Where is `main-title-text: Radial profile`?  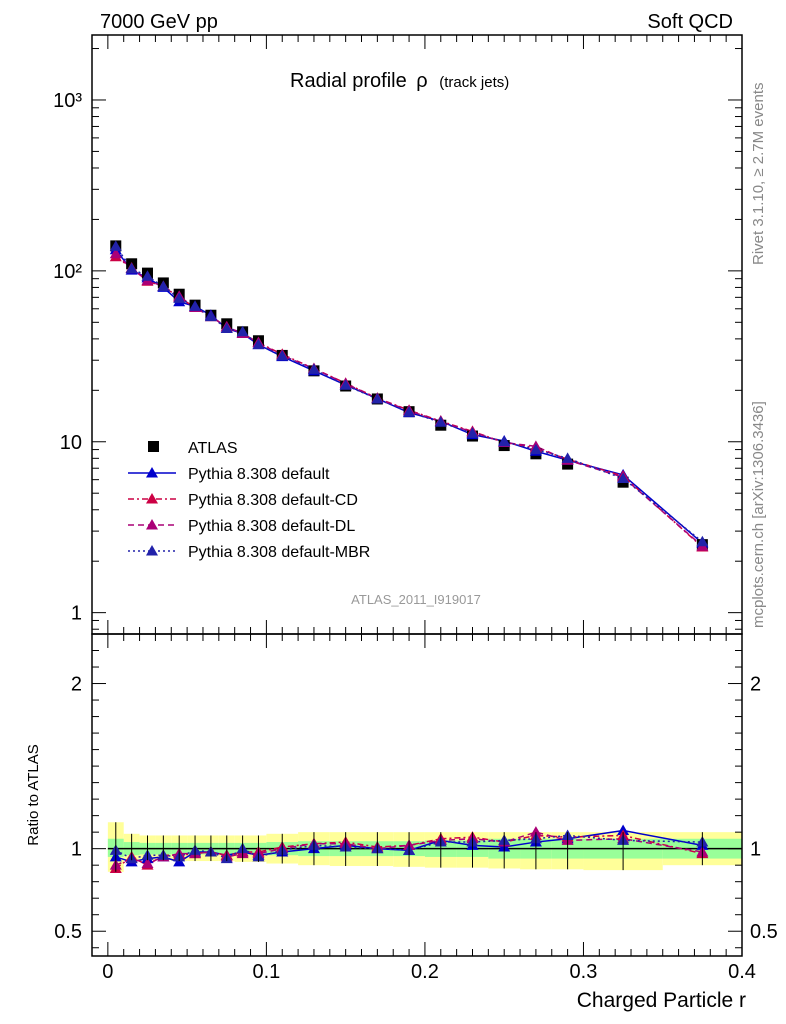
main-title-text: Radial profile is located at coordinates (348, 81).